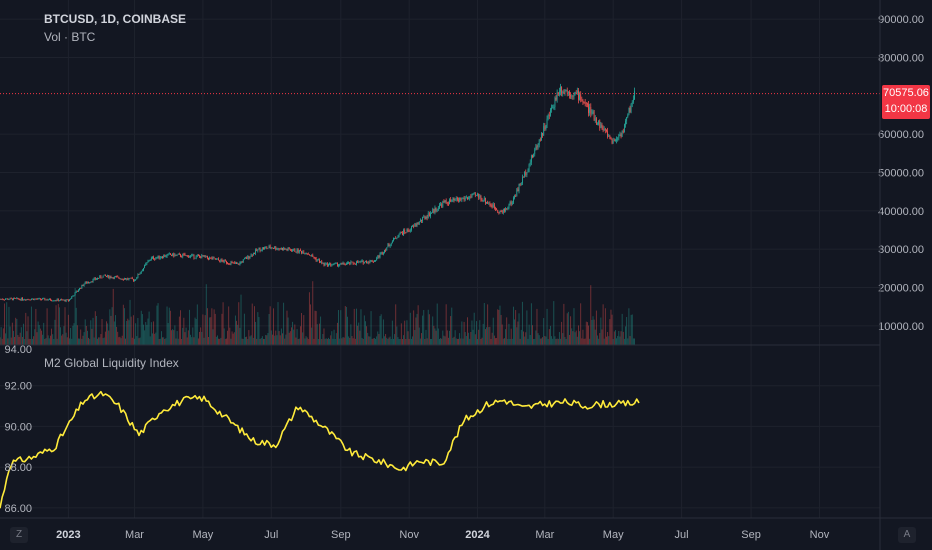 Image resolution: width=932 pixels, height=550 pixels. Describe the element at coordinates (271, 535) in the screenshot. I see `time-axis-label: Jul` at that location.